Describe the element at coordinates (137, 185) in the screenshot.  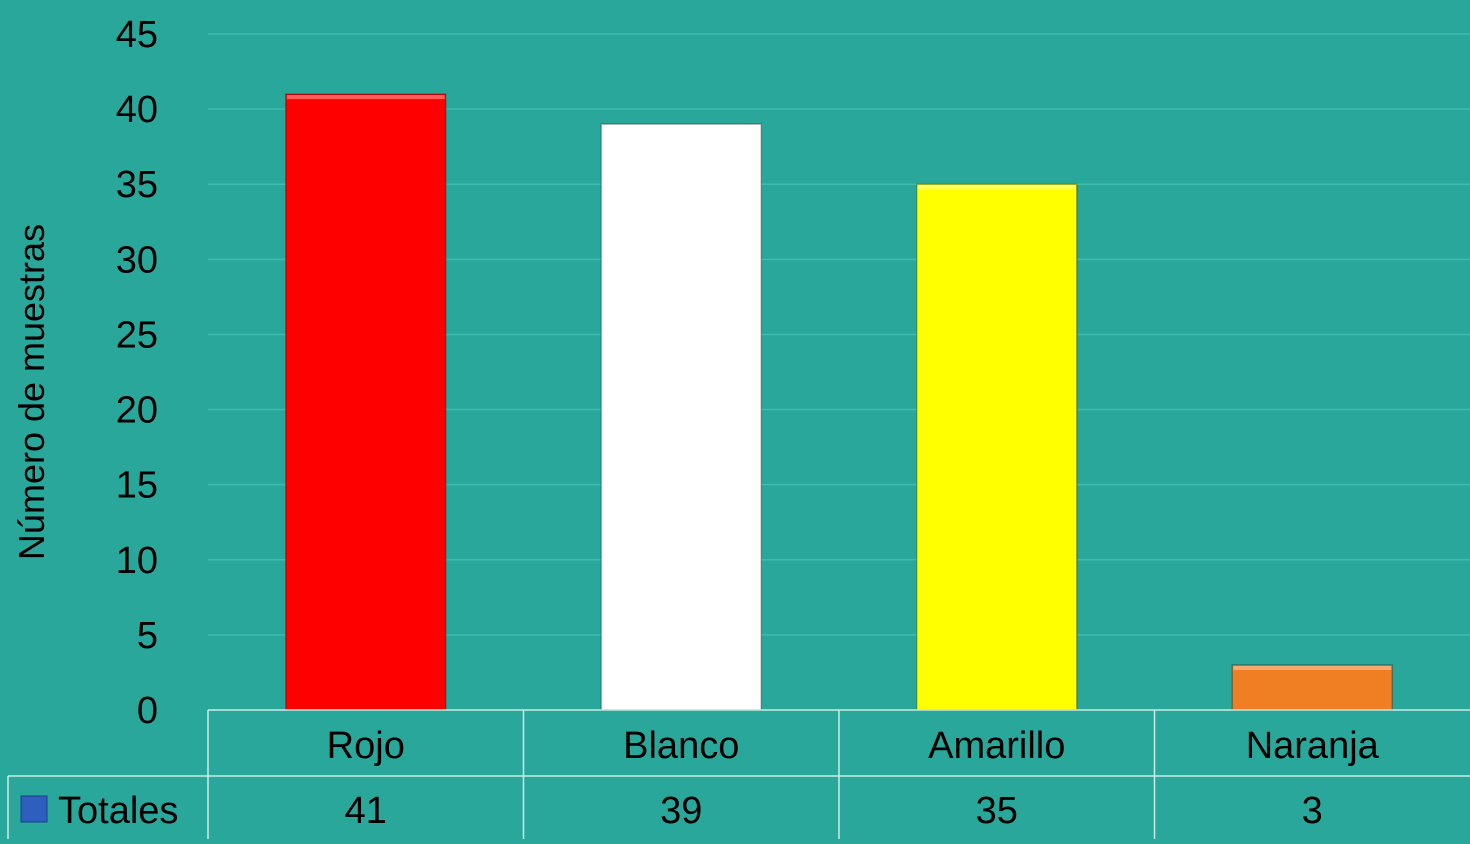
I see `y-tick-label: 35` at that location.